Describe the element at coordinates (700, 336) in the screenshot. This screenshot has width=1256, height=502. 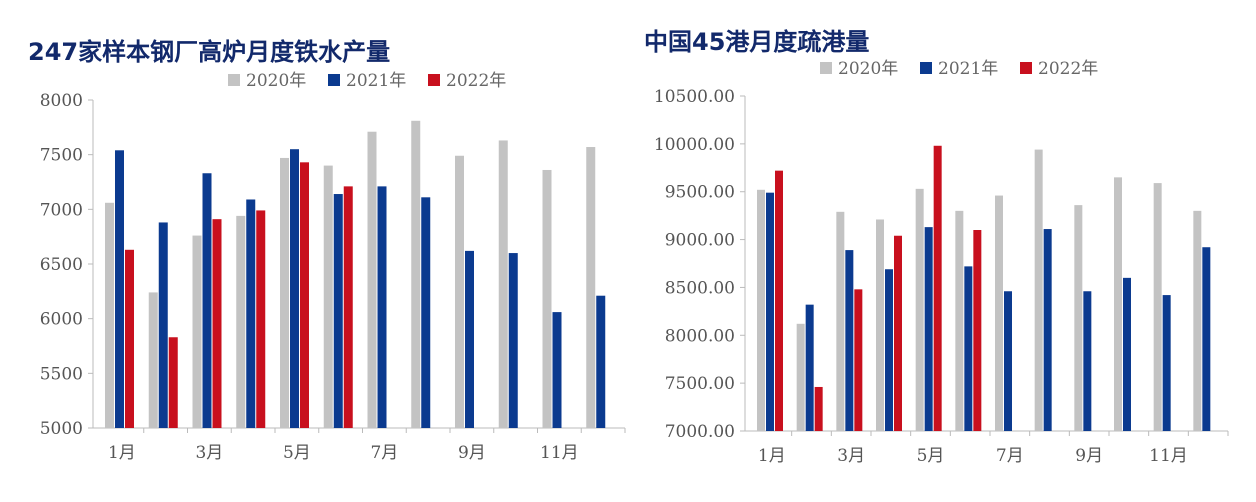
I see `y-tick-label: 8000.00` at that location.